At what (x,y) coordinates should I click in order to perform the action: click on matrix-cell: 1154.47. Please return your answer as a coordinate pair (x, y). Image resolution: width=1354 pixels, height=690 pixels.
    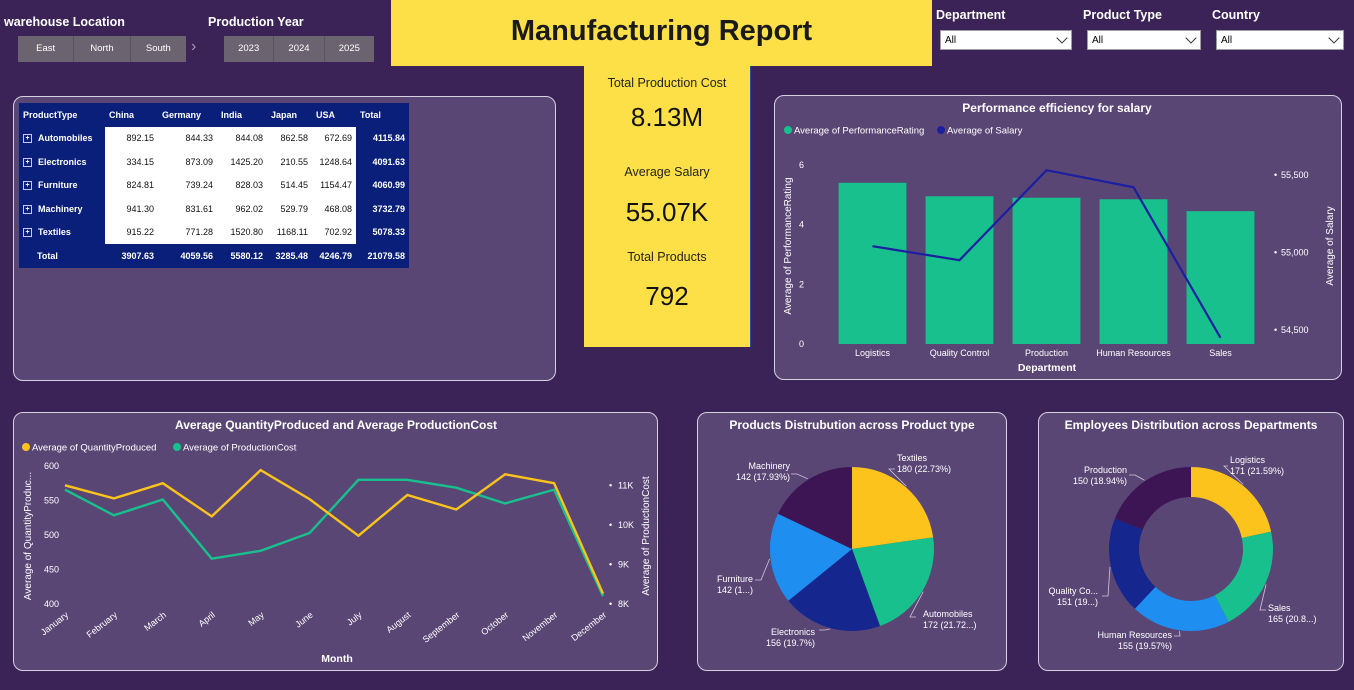
    Looking at the image, I should click on (334, 185).